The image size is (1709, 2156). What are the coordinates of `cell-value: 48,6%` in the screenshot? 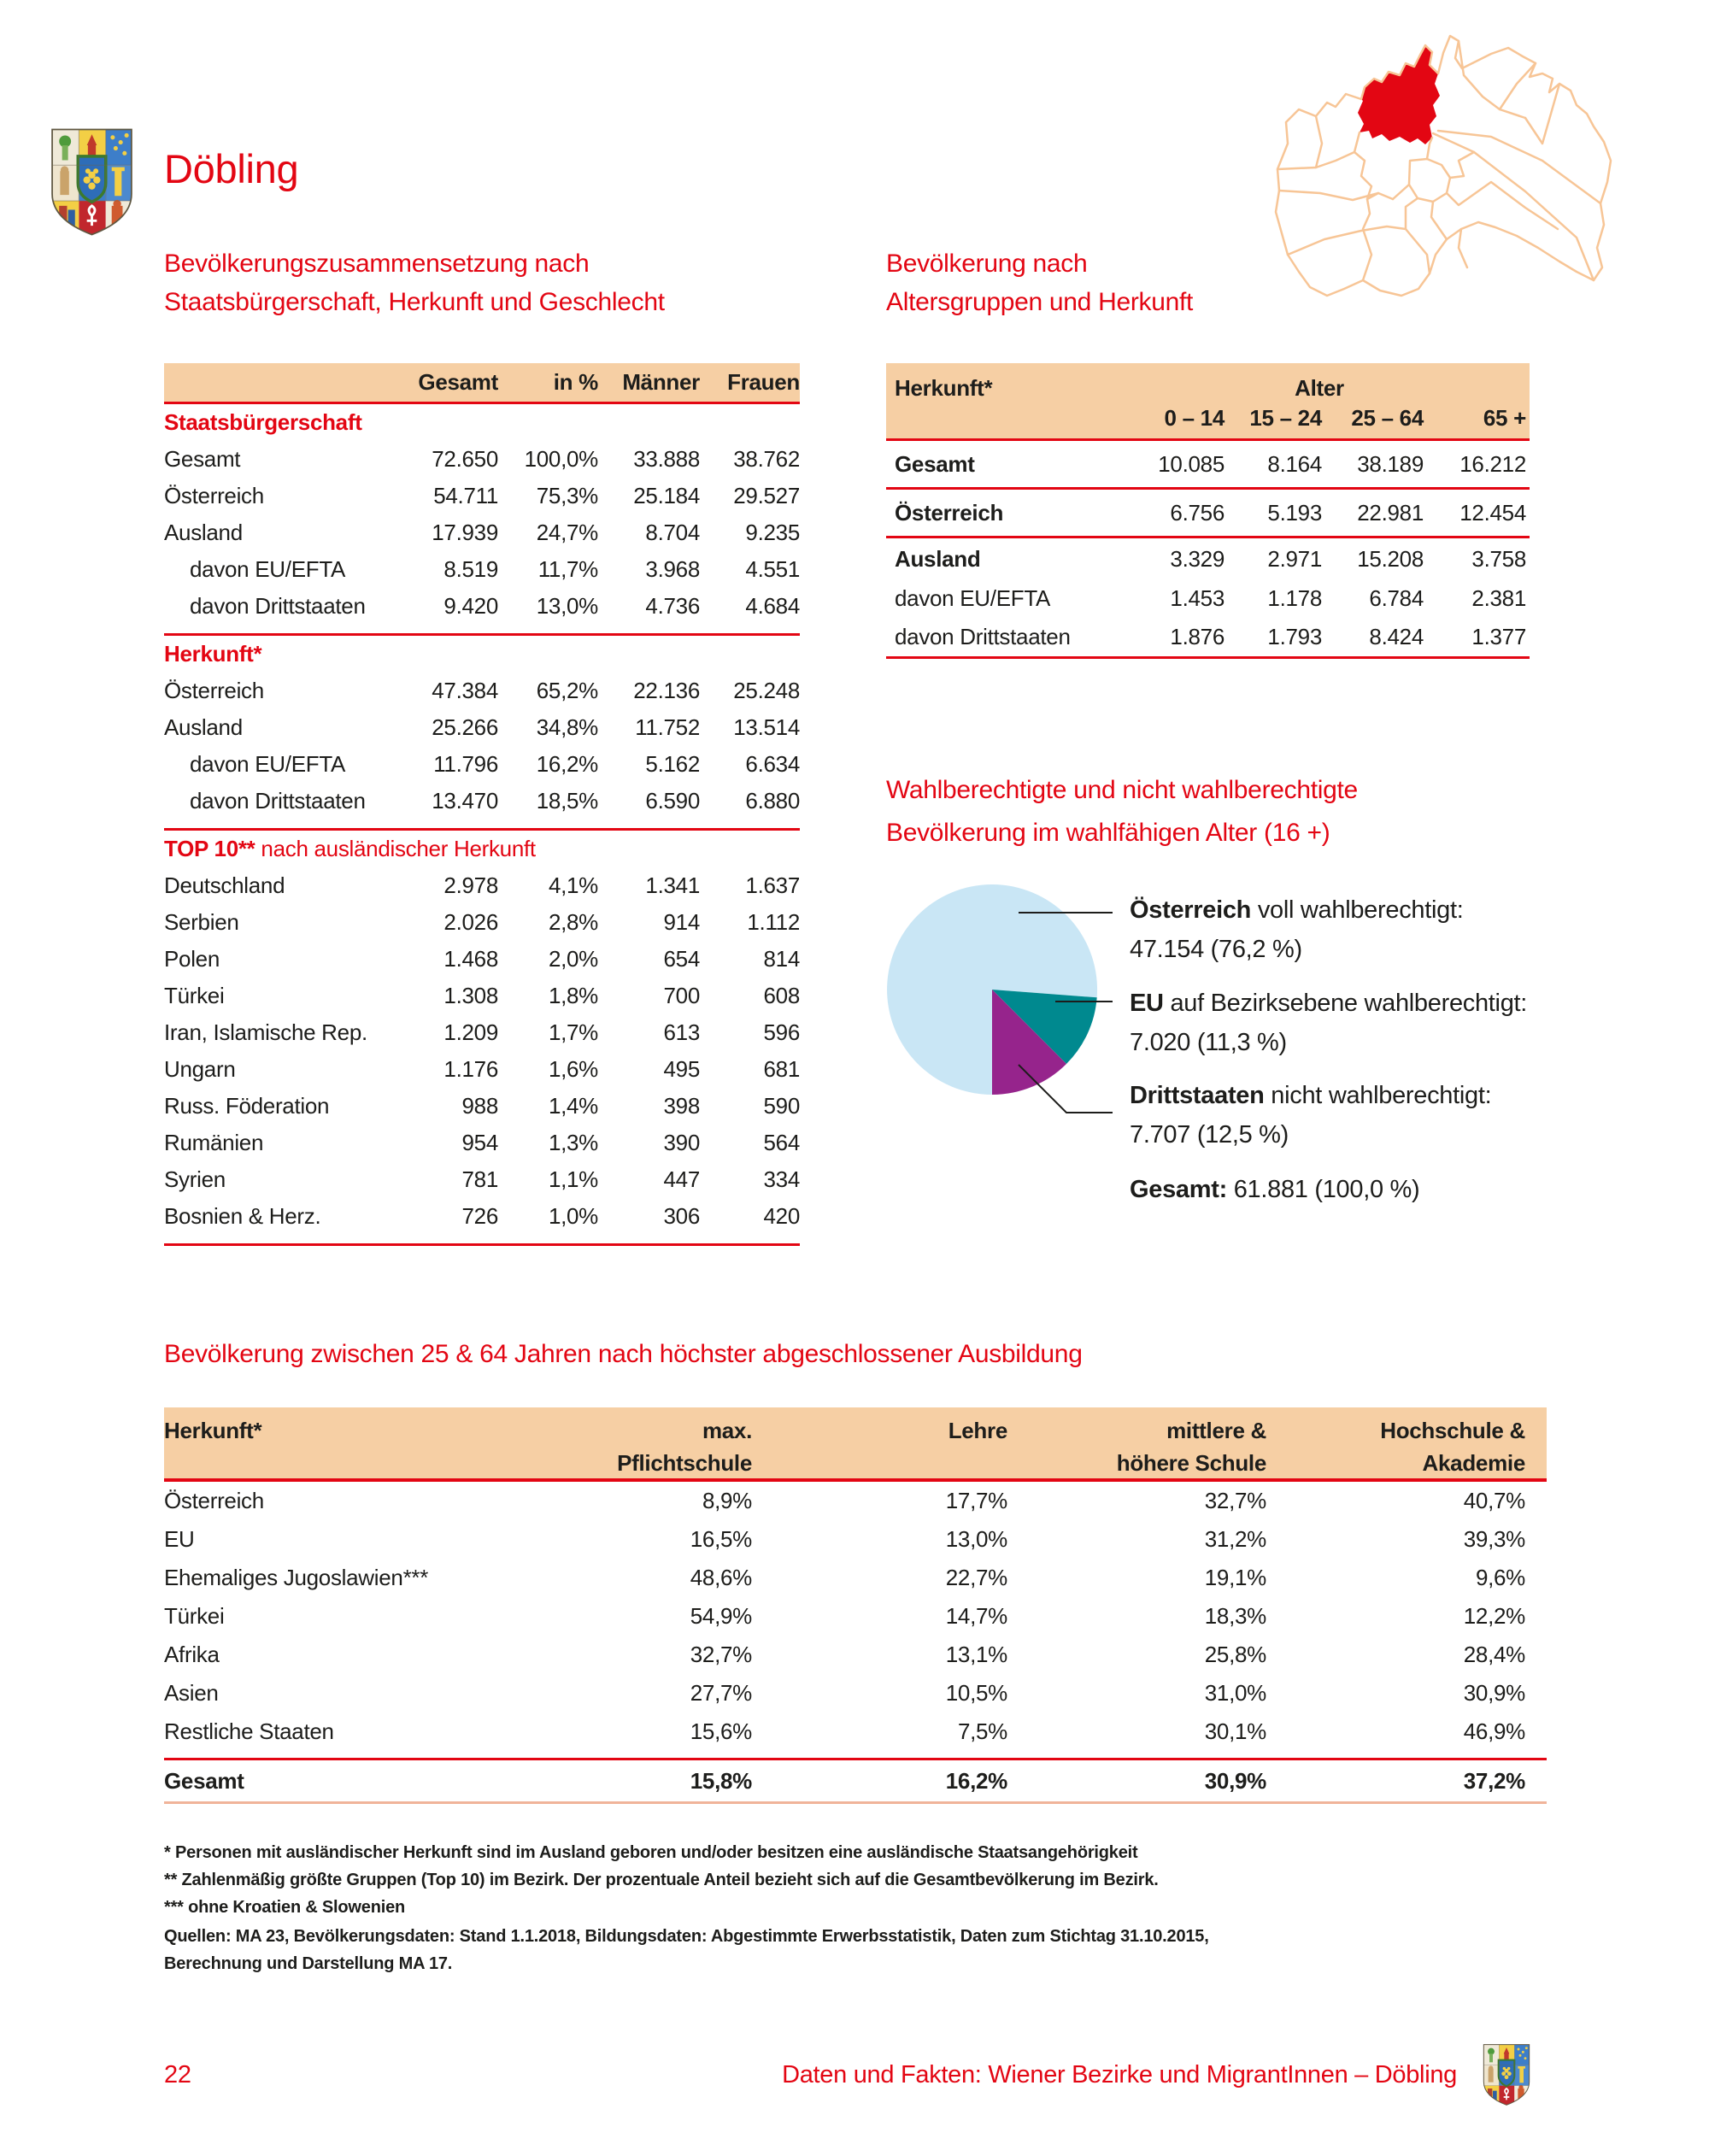 It's located at (721, 1577).